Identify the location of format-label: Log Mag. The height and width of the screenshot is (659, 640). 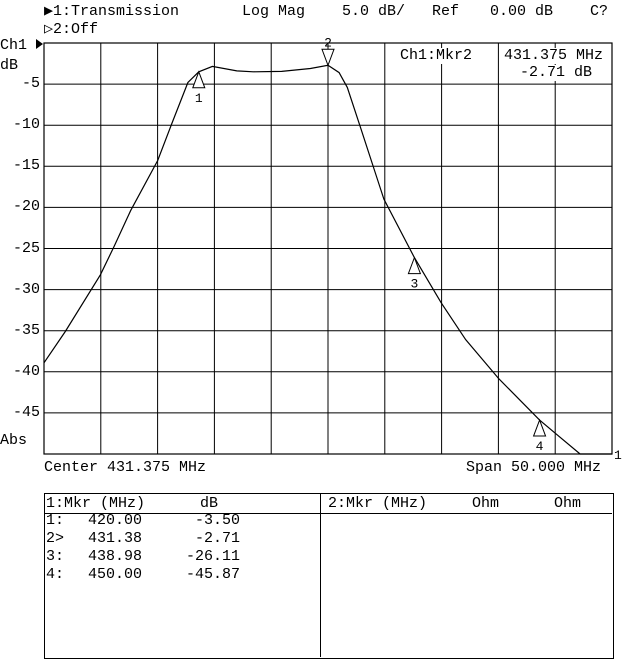
(274, 11).